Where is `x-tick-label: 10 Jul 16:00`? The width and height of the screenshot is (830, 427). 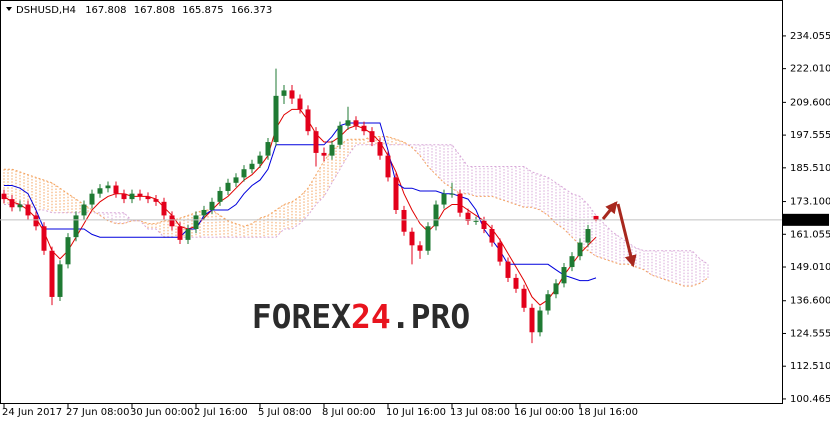 x-tick-label: 10 Jul 16:00 is located at coordinates (416, 412).